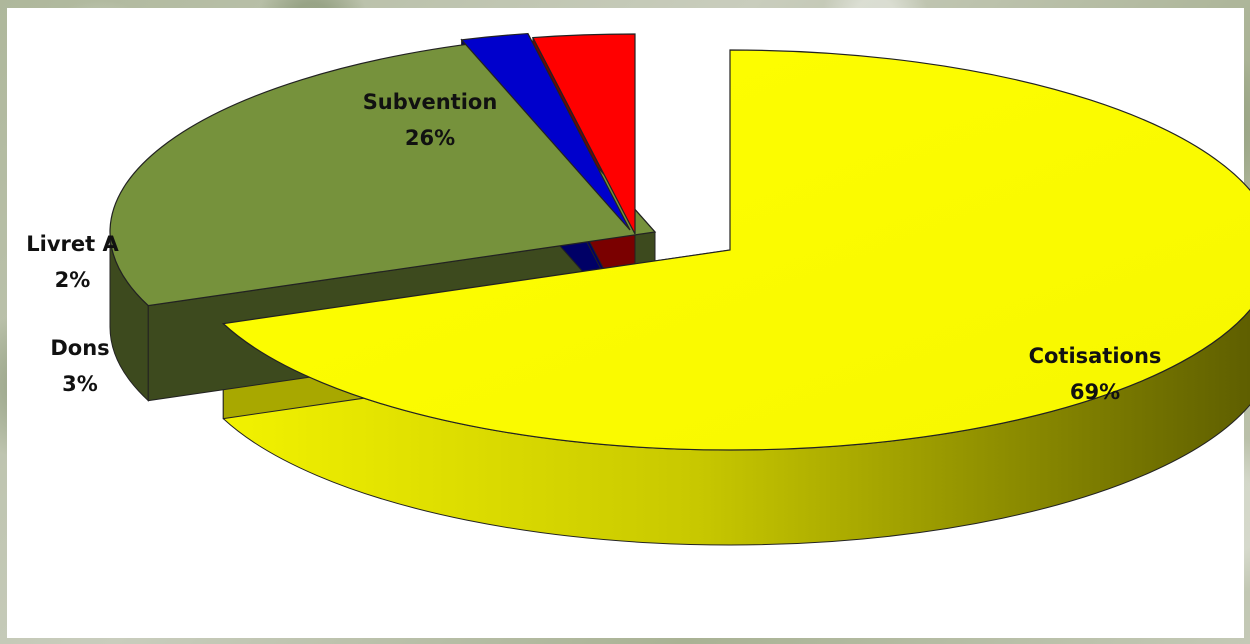  Describe the element at coordinates (430, 120) in the screenshot. I see `label-subvention: Subvention 26%` at that location.